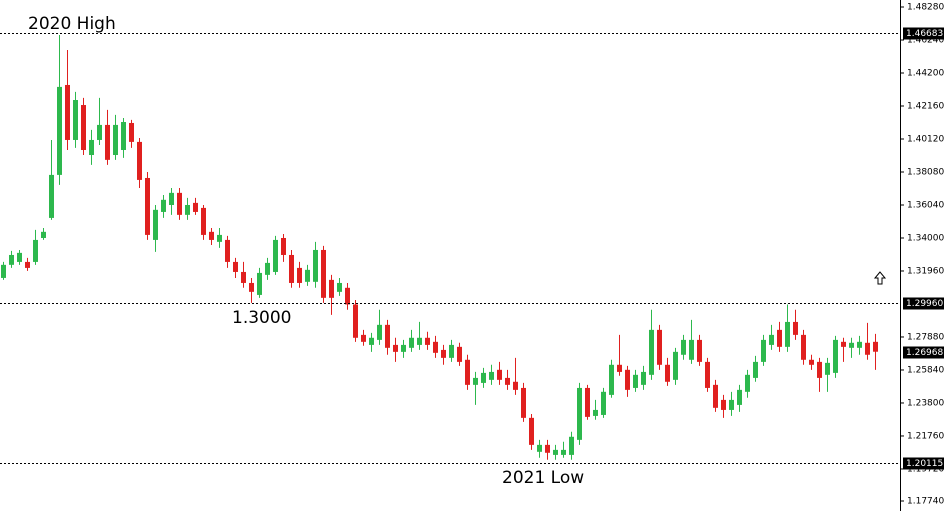 The height and width of the screenshot is (511, 945). I want to click on annotation: 2021 Low, so click(543, 478).